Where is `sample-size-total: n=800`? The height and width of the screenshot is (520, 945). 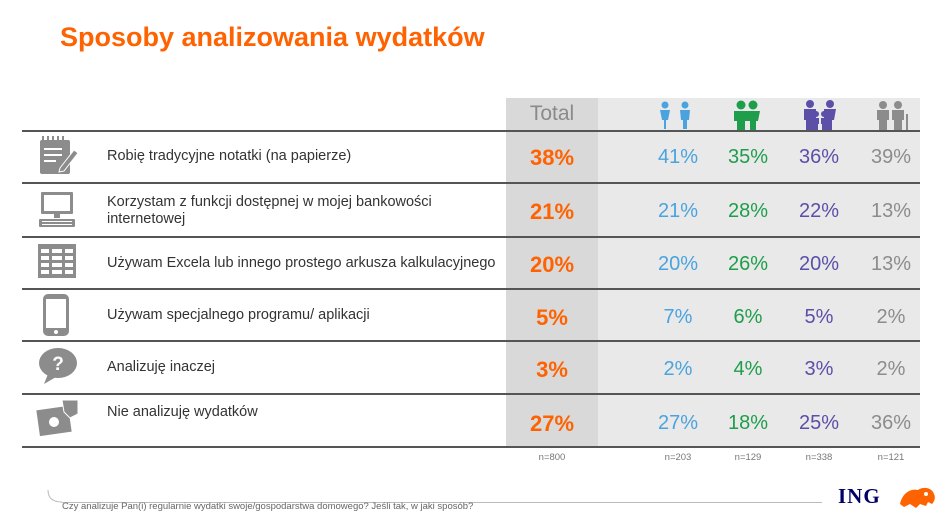
sample-size-total: n=800 is located at coordinates (552, 457).